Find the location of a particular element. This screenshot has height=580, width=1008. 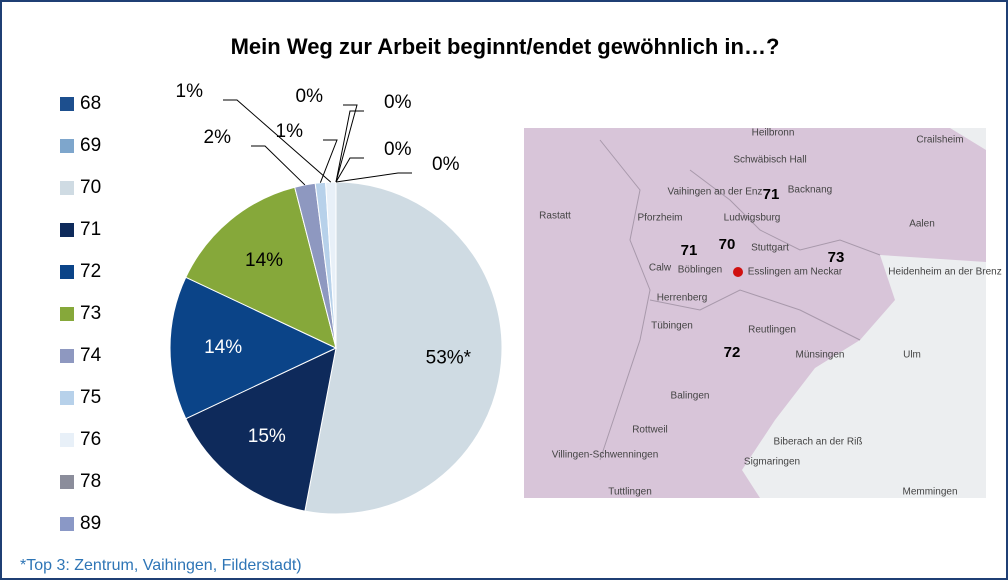

legend-label: 70 is located at coordinates (90, 187).